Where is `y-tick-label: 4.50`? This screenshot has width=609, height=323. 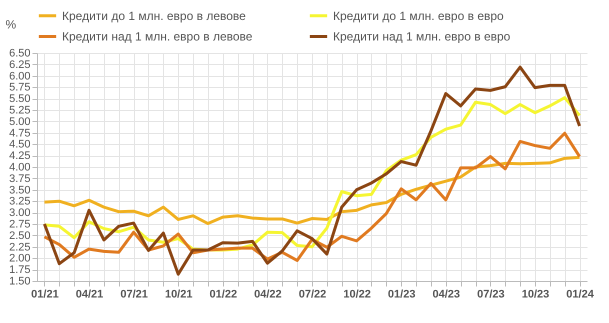
y-tick-label: 4.50 is located at coordinates (19, 144).